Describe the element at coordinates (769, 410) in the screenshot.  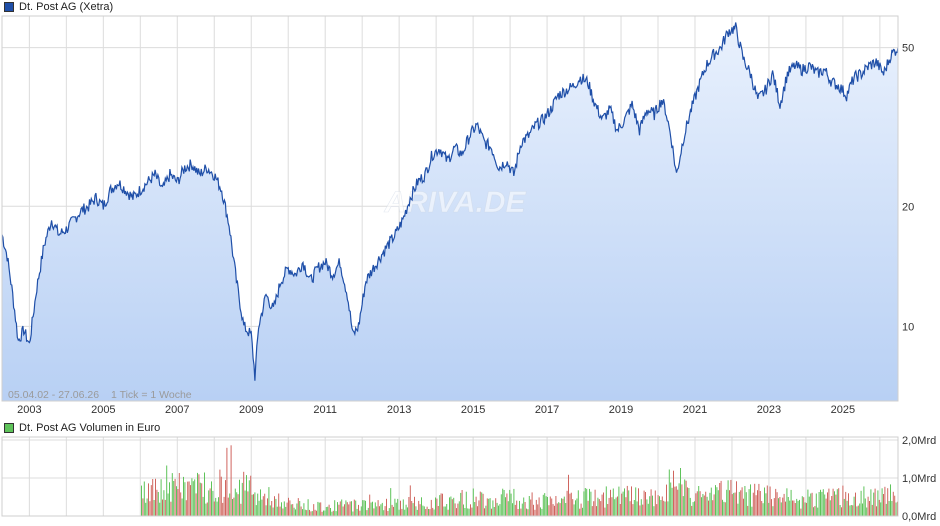
I see `x-tick-label: 2023` at that location.